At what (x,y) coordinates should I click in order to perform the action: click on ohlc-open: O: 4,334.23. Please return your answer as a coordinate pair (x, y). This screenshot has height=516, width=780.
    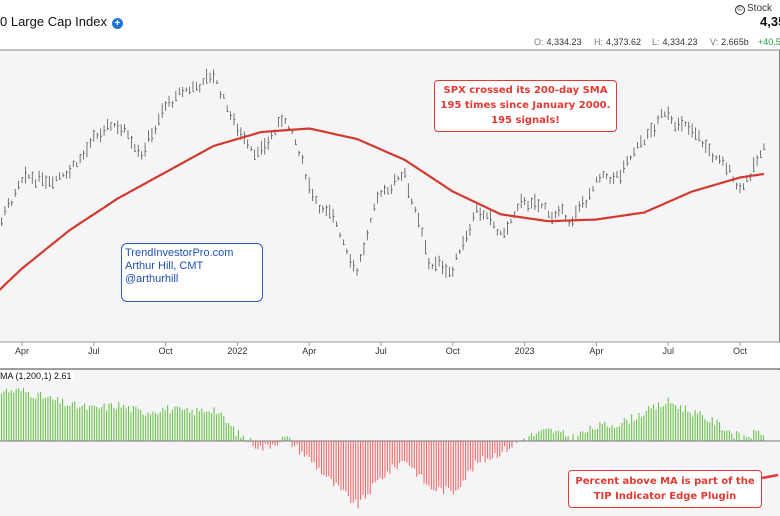
    Looking at the image, I should click on (558, 42).